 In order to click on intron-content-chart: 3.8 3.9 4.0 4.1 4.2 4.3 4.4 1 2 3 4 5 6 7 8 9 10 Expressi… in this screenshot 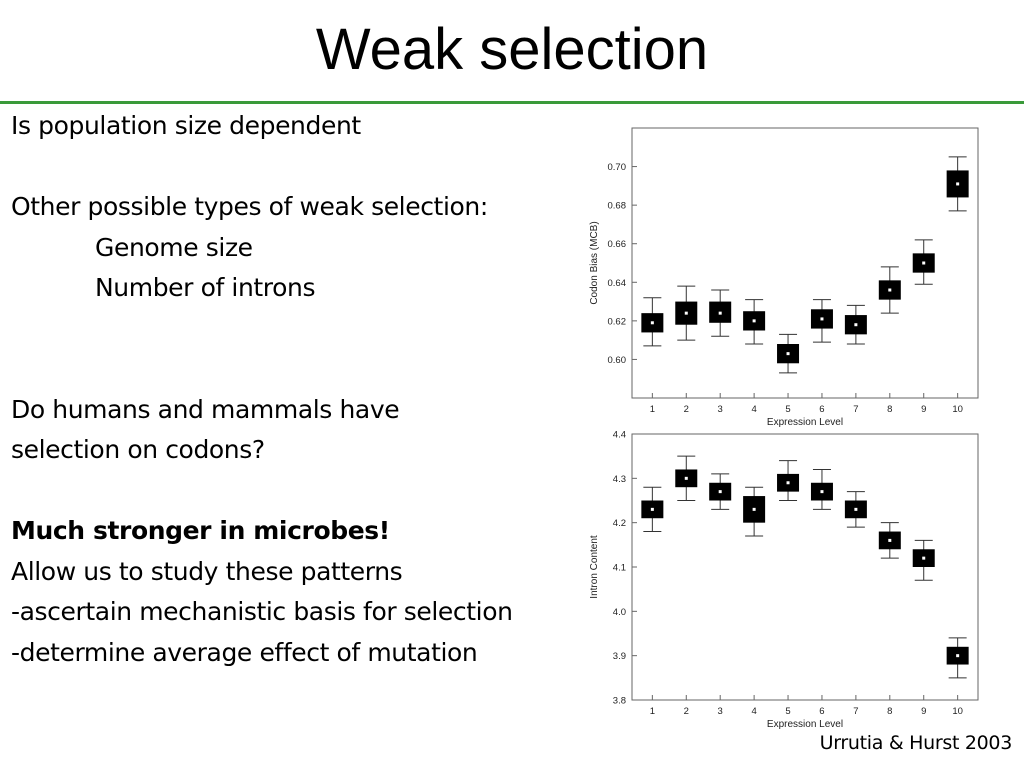, I will do `click(784, 580)`.